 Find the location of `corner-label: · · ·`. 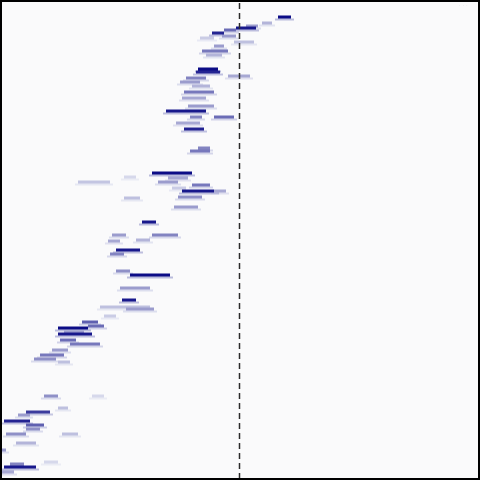

corner-label: · · · is located at coordinates (463, 5).